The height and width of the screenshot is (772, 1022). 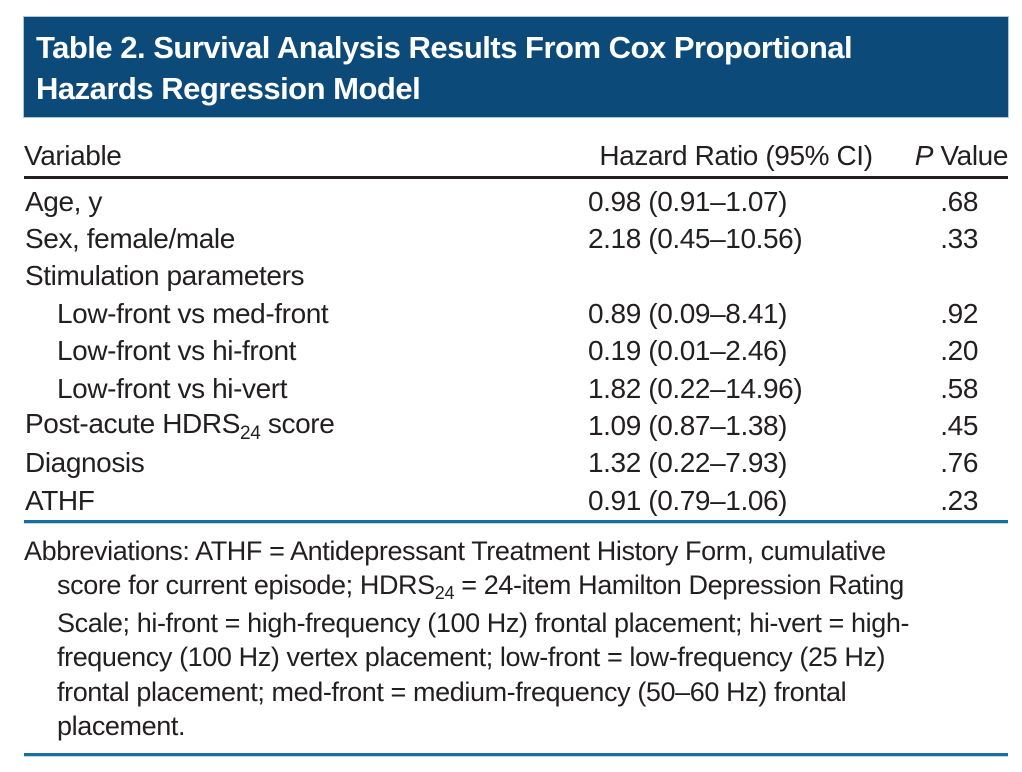 What do you see at coordinates (959, 201) in the screenshot?
I see `p-value-cell: .68` at bounding box center [959, 201].